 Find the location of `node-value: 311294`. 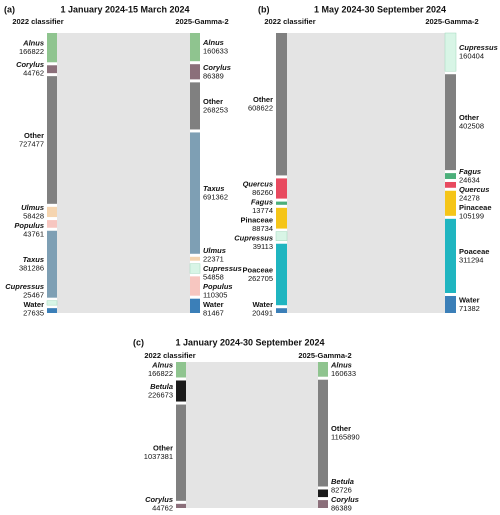

node-value: 311294 is located at coordinates (471, 259).